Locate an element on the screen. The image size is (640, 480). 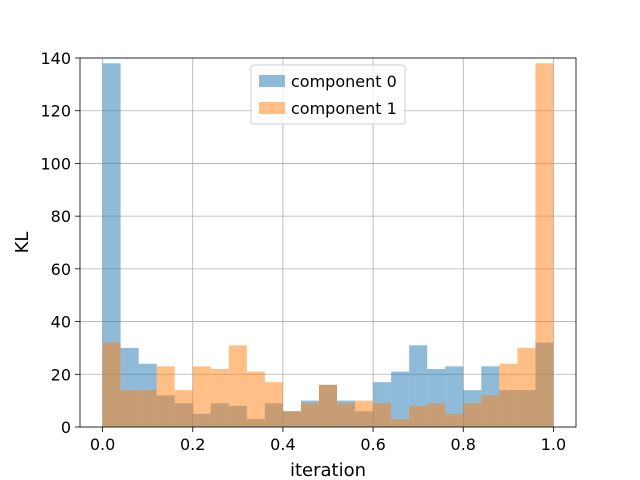
y-tick-label: 120 is located at coordinates (55, 111).